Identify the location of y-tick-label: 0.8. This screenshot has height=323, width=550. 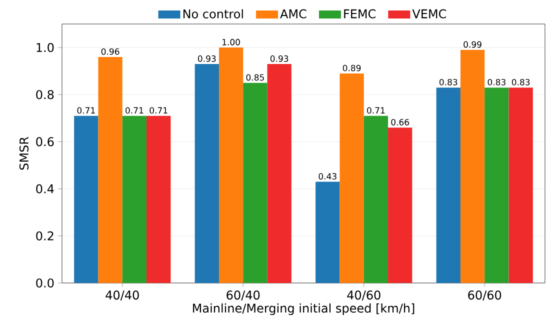
(45, 95).